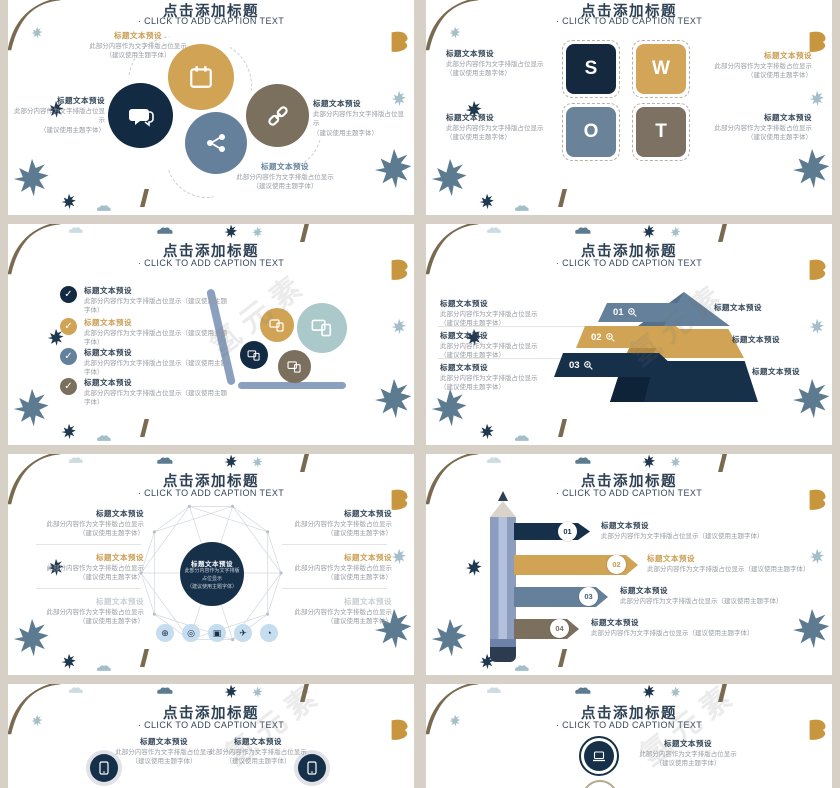  What do you see at coordinates (503, 509) in the screenshot?
I see `pencil-wood` at bounding box center [503, 509].